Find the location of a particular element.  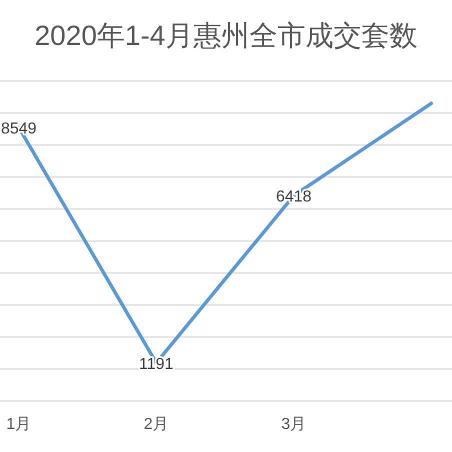

x-tick-label: 1月 is located at coordinates (19, 424).